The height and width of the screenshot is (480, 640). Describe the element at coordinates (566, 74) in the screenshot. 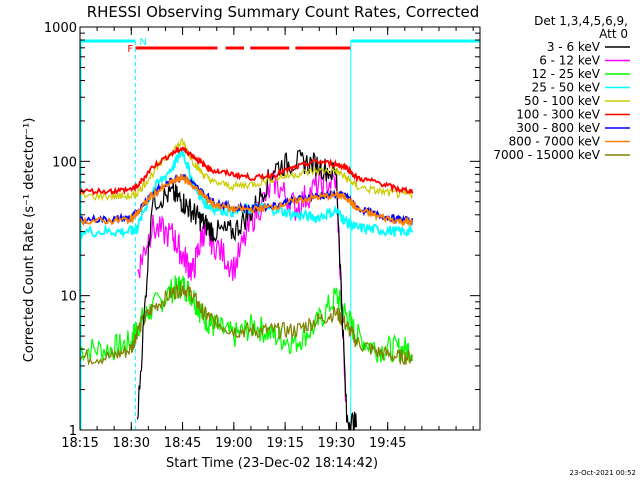

I see `legend-label: 12 - 25 keV` at that location.